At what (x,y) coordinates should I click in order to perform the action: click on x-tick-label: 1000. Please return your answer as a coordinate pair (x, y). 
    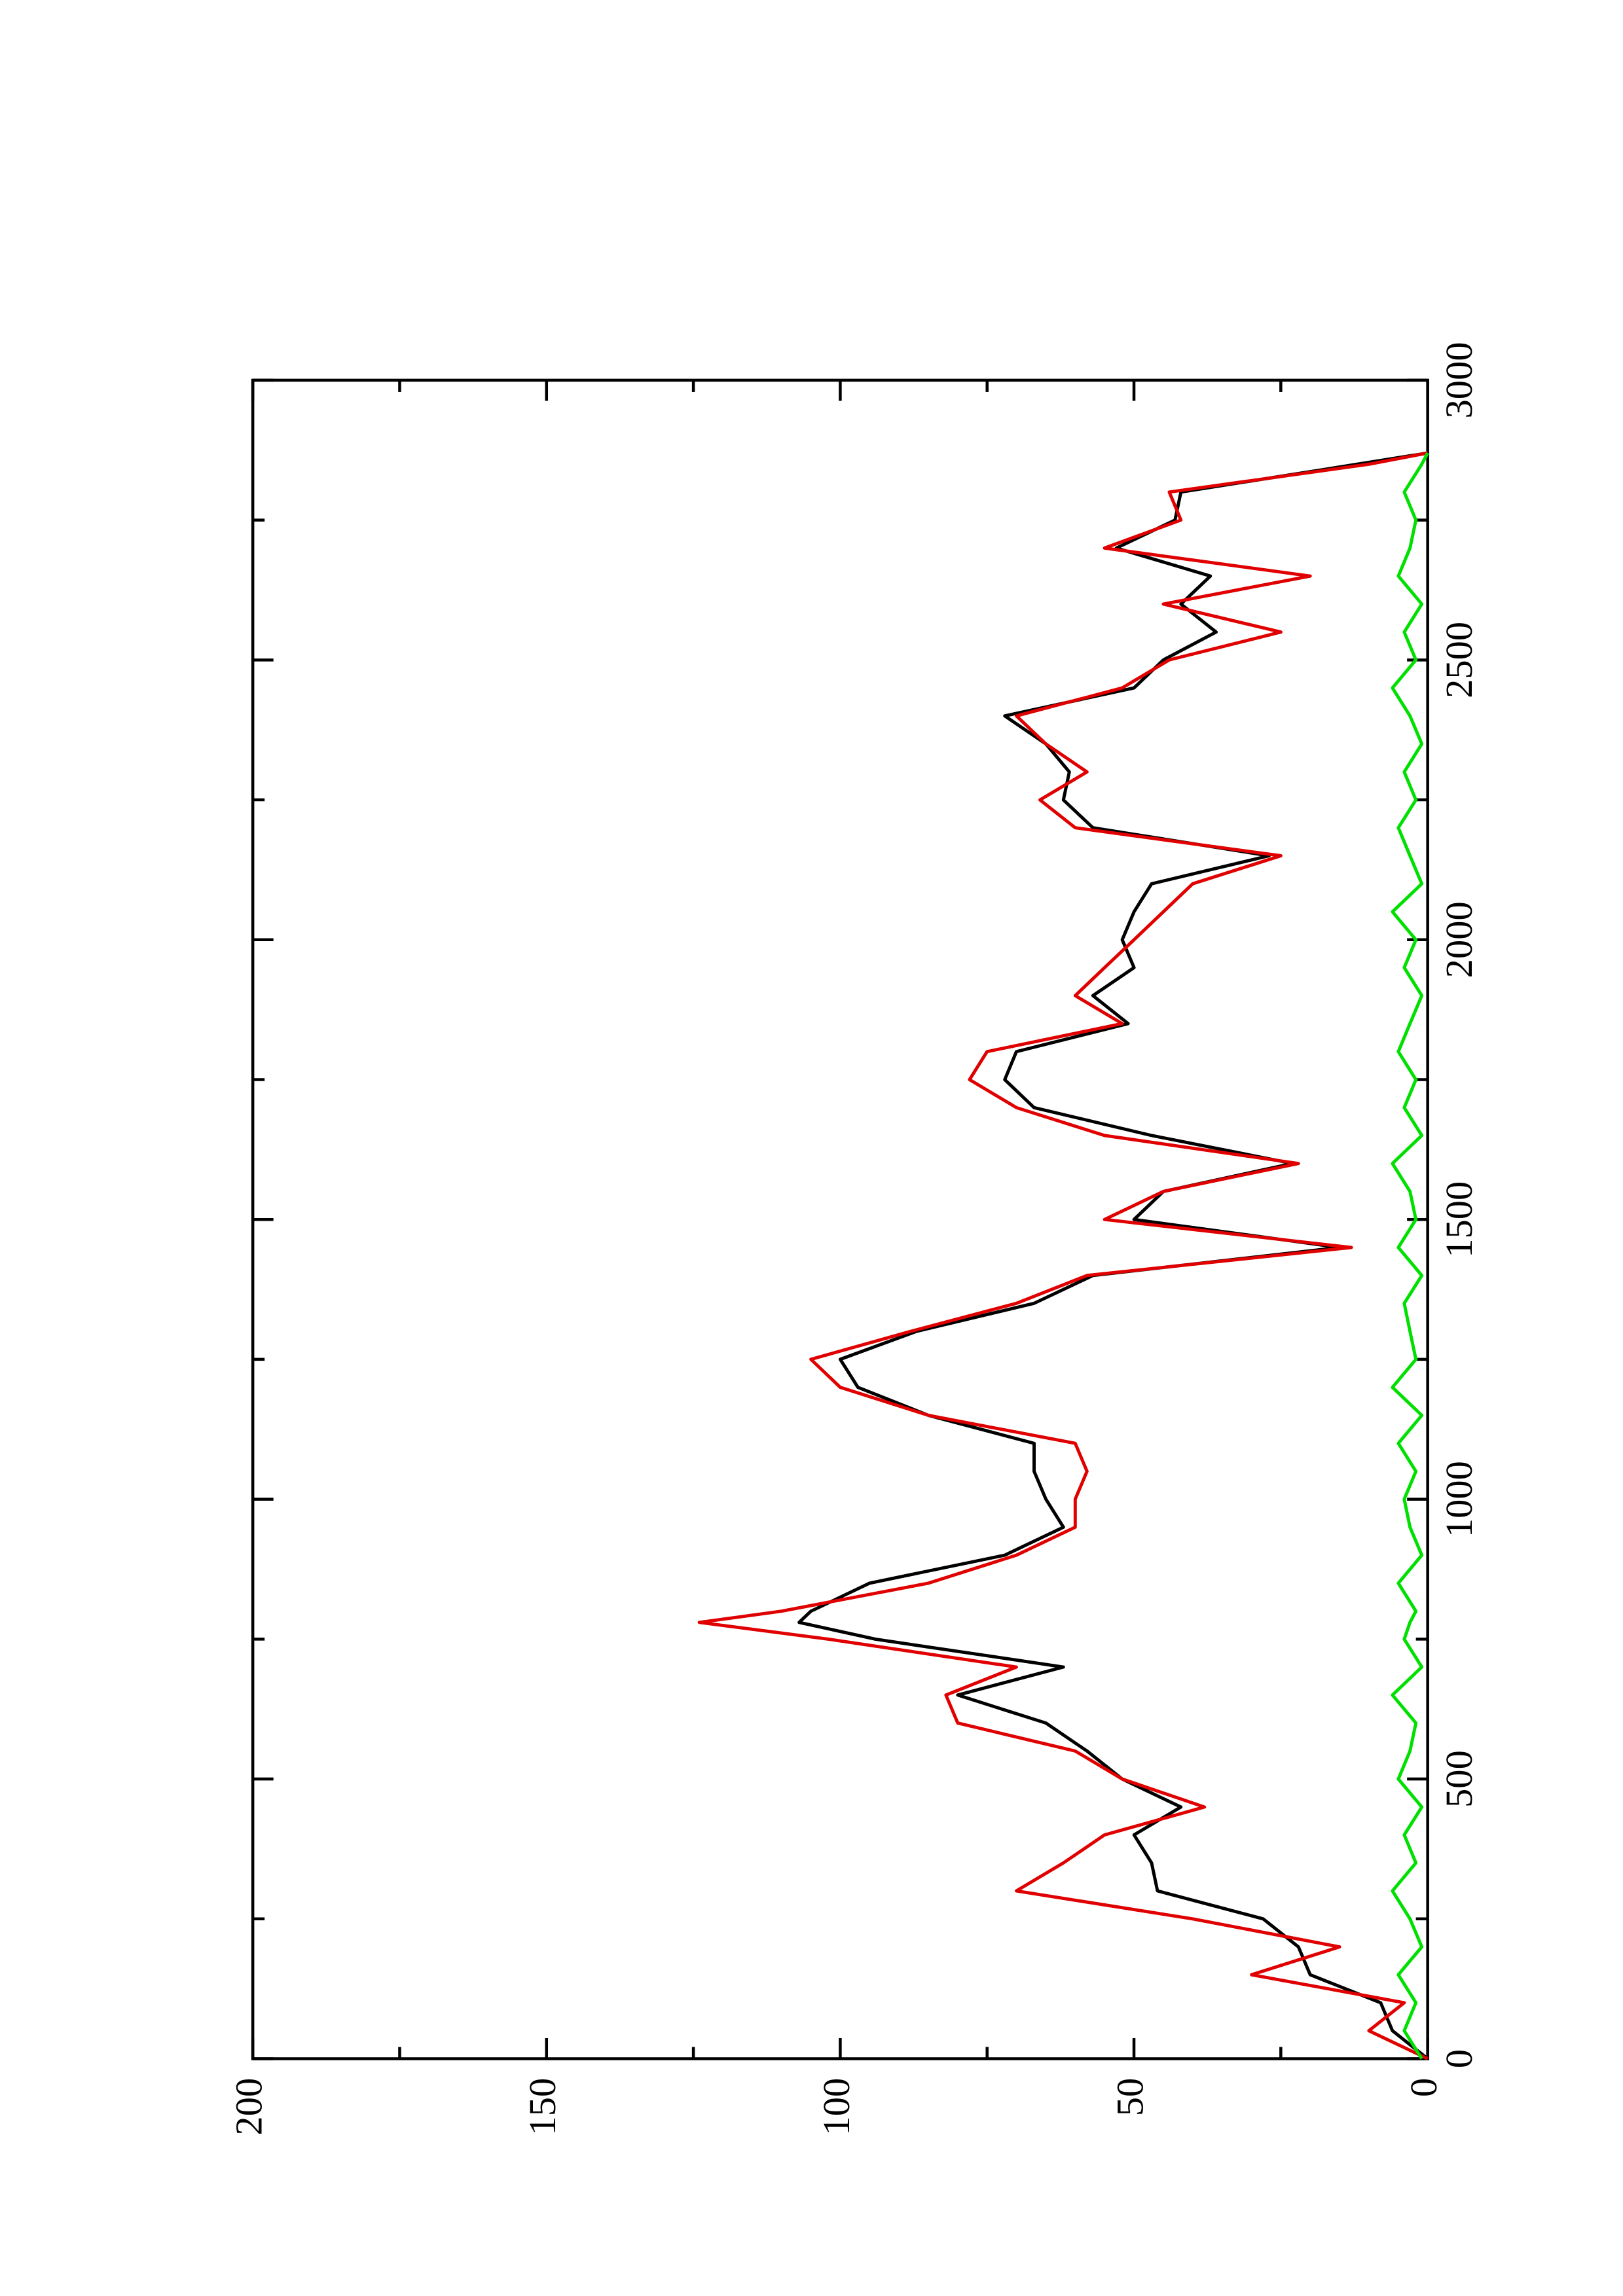
    Looking at the image, I should click on (1459, 1499).